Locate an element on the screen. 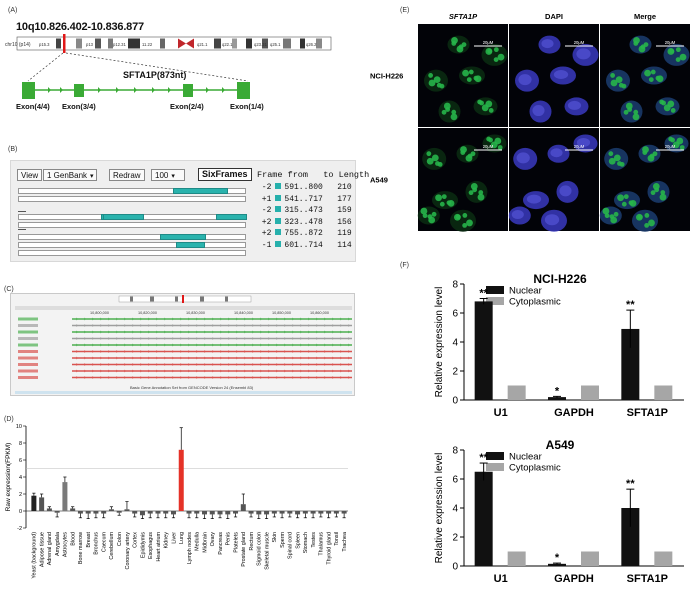 The width and height of the screenshot is (700, 598). band-label: 11.22 is located at coordinates (147, 44).